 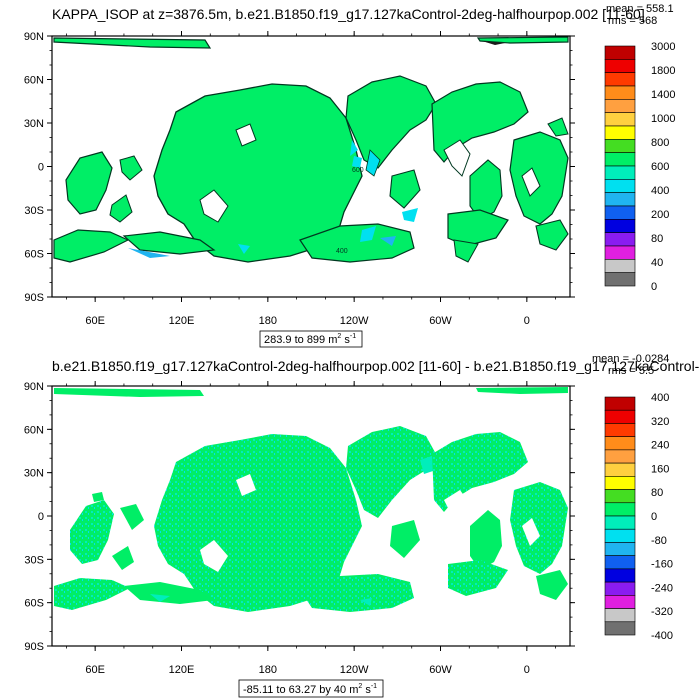 I want to click on top-xtick-label: 0, so click(x=527, y=321).